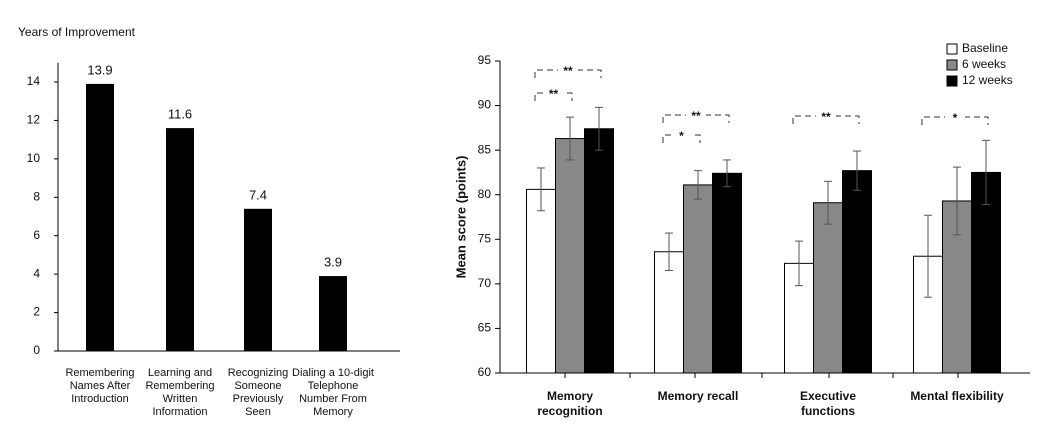  What do you see at coordinates (36, 235) in the screenshot?
I see `y-tick-label: 6` at bounding box center [36, 235].